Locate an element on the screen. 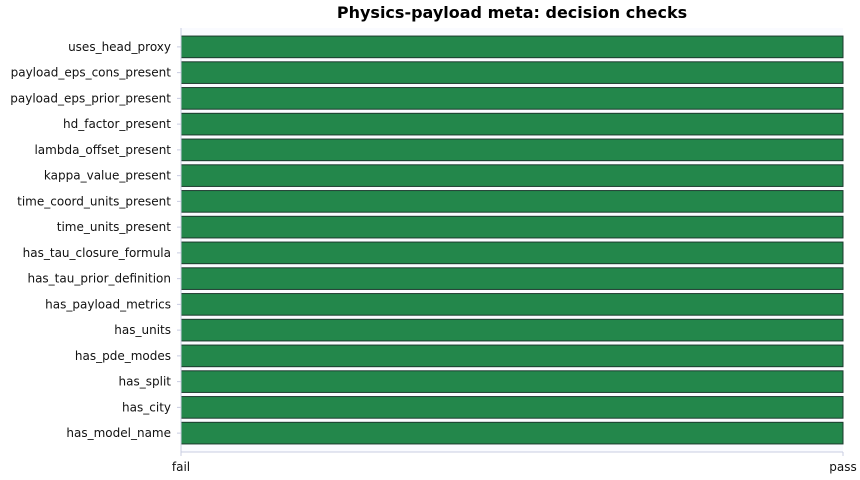 The image size is (860, 480). bar-has_city is located at coordinates (512, 407).